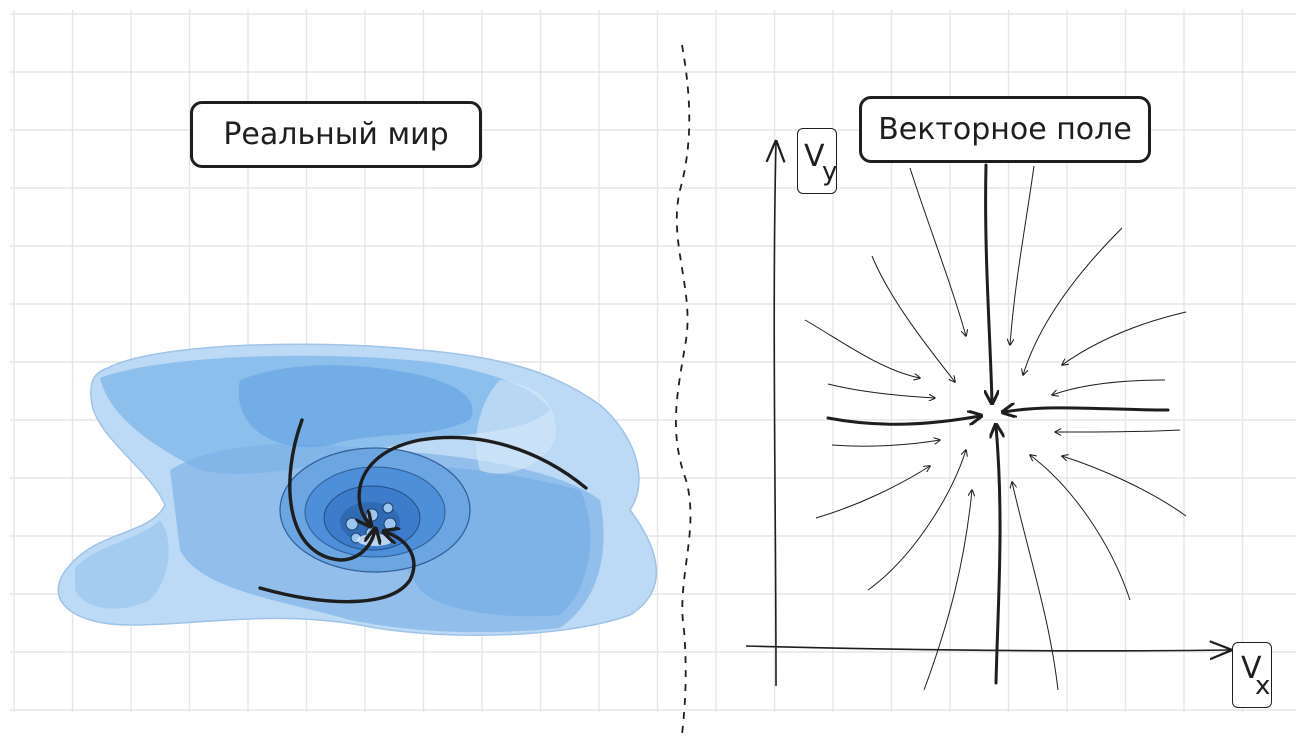 This screenshot has width=1306, height=747. Describe the element at coordinates (830, 172) in the screenshot. I see `y-axis-label-sub: y` at that location.